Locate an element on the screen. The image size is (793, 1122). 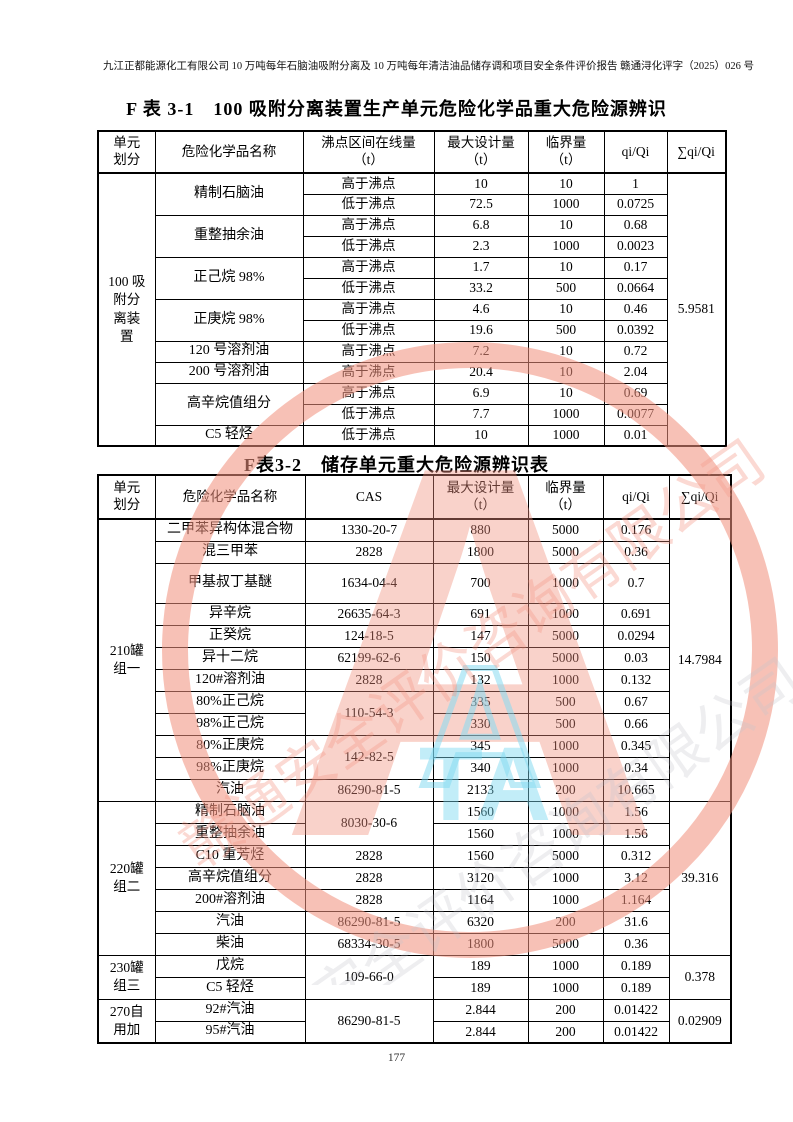
chemical-name-cell: 98%正庚烷 is located at coordinates (230, 768).